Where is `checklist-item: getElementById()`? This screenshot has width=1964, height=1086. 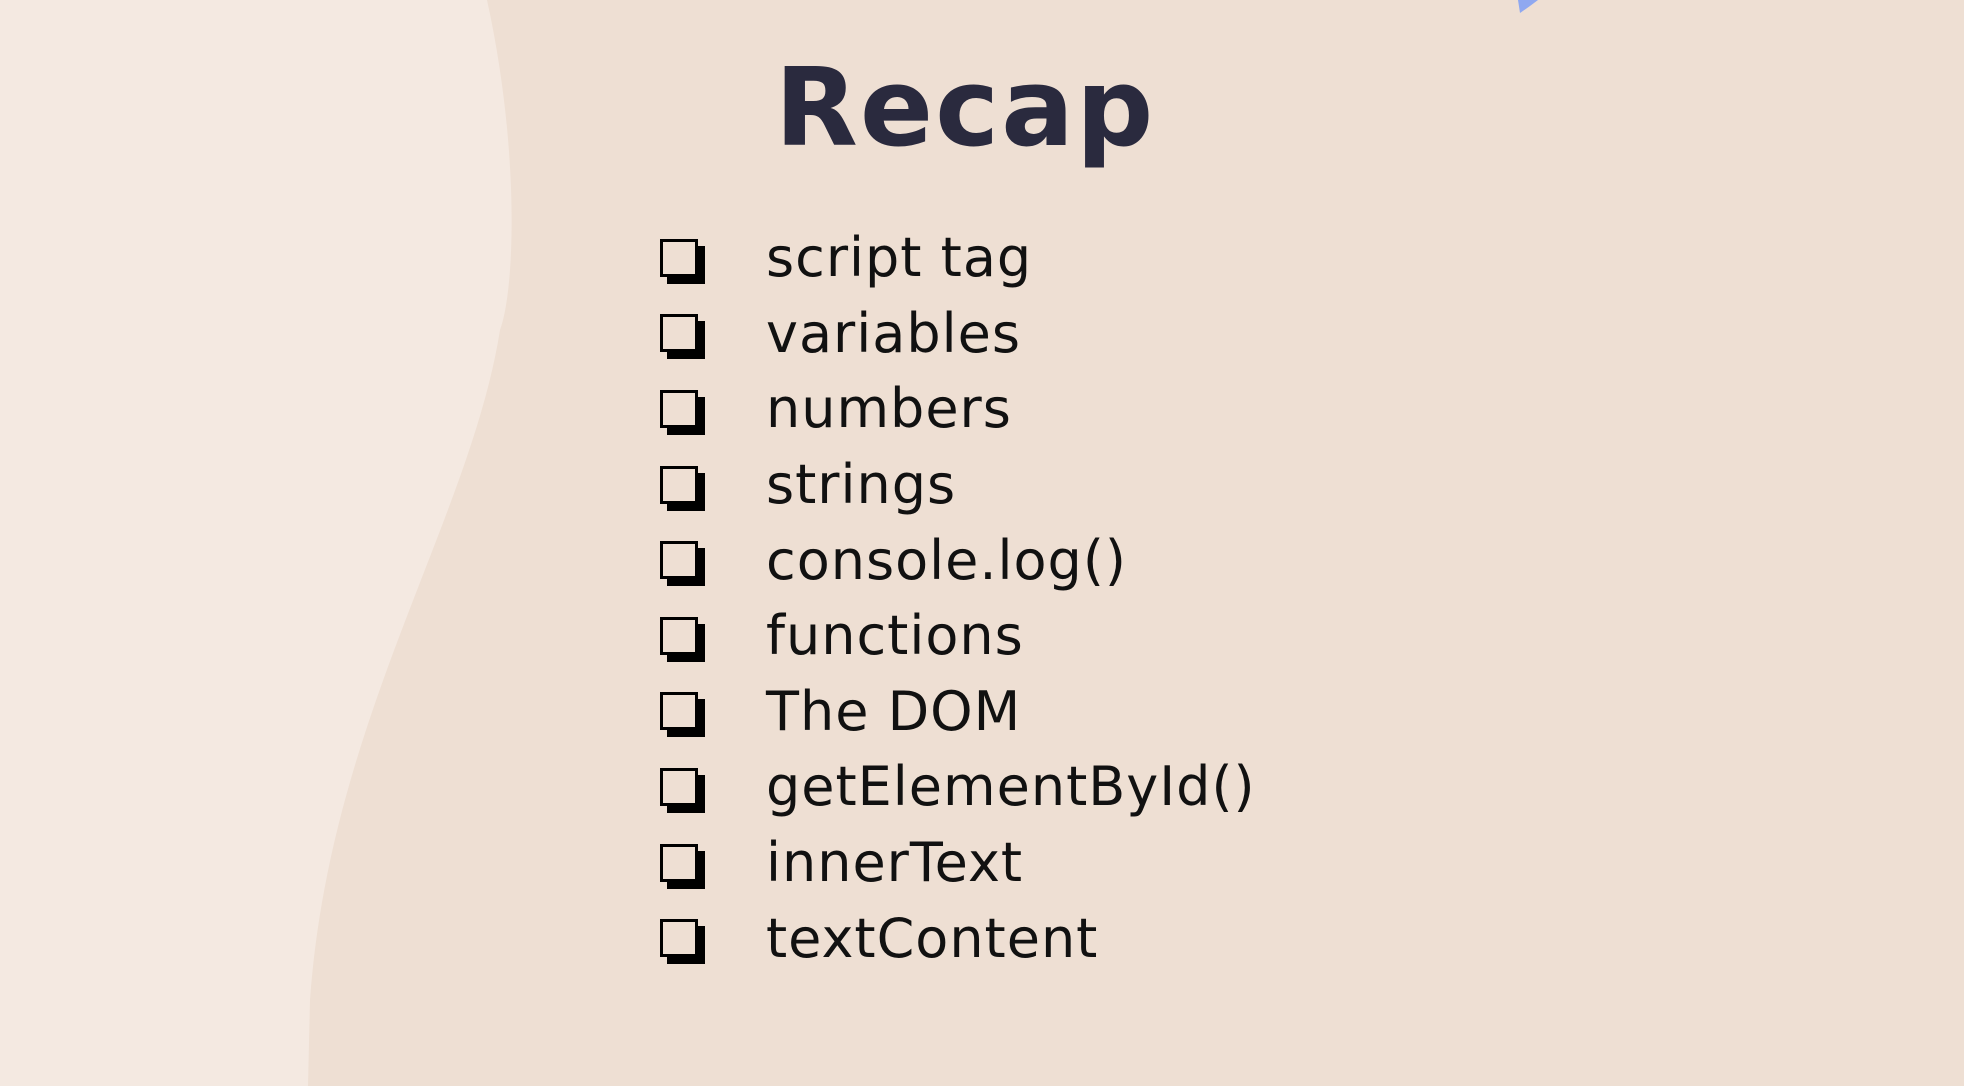 checklist-item: getElementById() is located at coordinates (958, 787).